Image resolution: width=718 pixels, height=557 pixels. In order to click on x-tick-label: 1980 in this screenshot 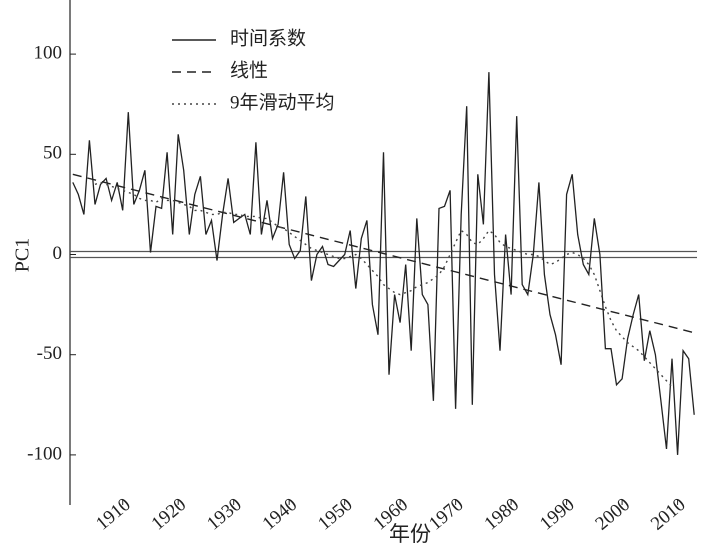, I will do `click(502, 514)`.